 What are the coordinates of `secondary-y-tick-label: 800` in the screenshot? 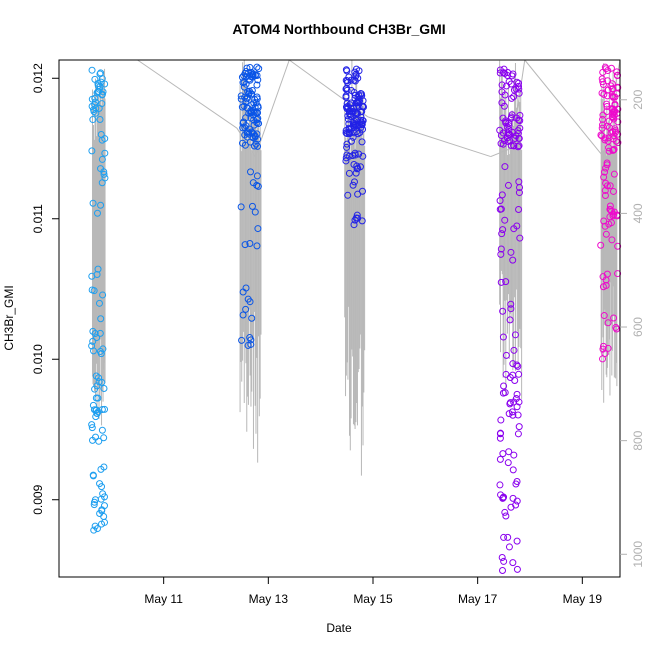 It's located at (638, 440).